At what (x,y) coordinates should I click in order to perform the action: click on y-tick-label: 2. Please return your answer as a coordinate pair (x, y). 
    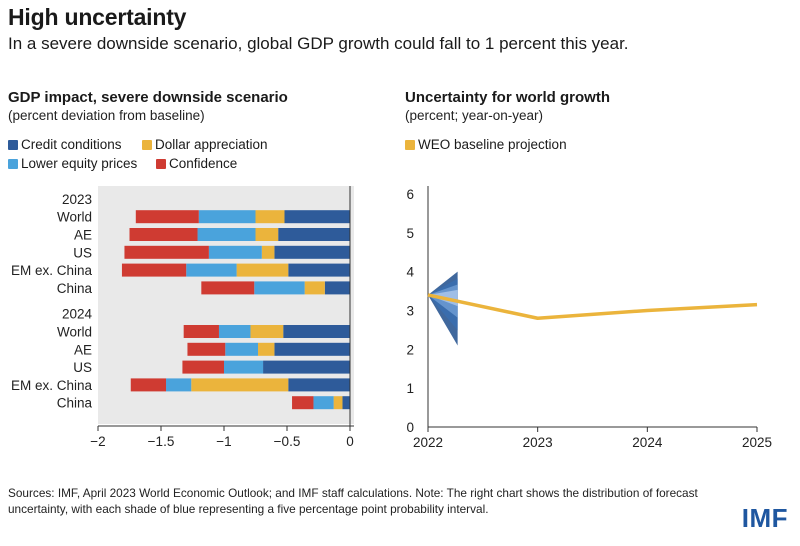
    Looking at the image, I should click on (410, 349).